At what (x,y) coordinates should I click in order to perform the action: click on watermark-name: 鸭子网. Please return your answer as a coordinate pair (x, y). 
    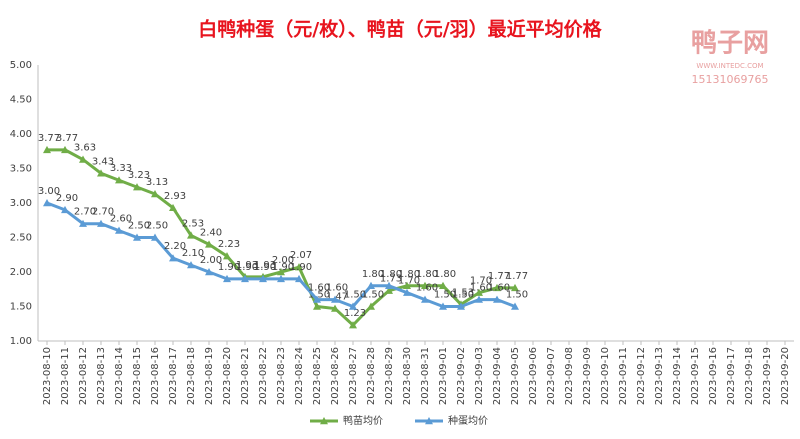
    Looking at the image, I should click on (730, 44).